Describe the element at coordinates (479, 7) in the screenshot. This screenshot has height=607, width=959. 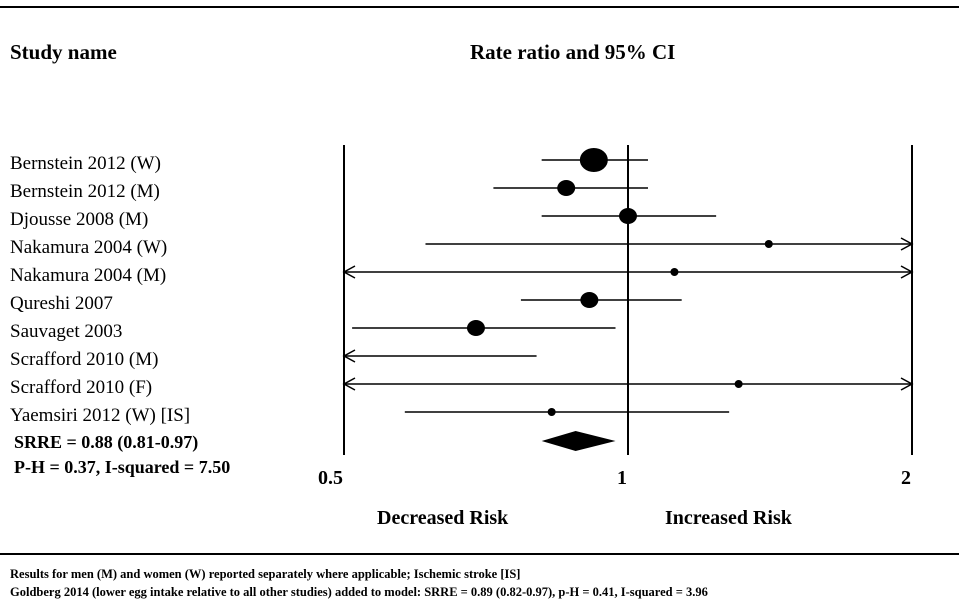
I see `top-rule` at that location.